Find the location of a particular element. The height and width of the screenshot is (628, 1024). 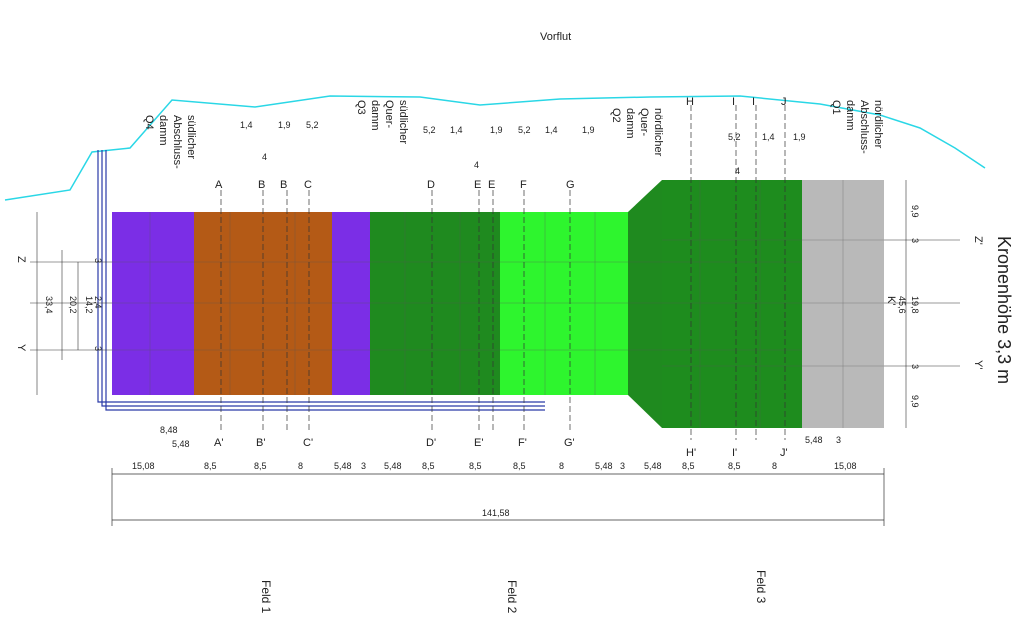

section-label-f-prime: F' is located at coordinates (522, 443).